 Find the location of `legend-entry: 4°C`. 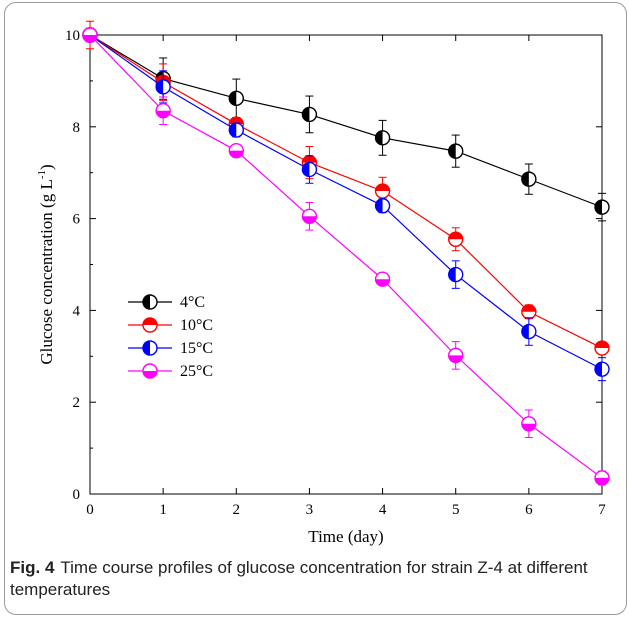

legend-entry: 4°C is located at coordinates (166, 302).